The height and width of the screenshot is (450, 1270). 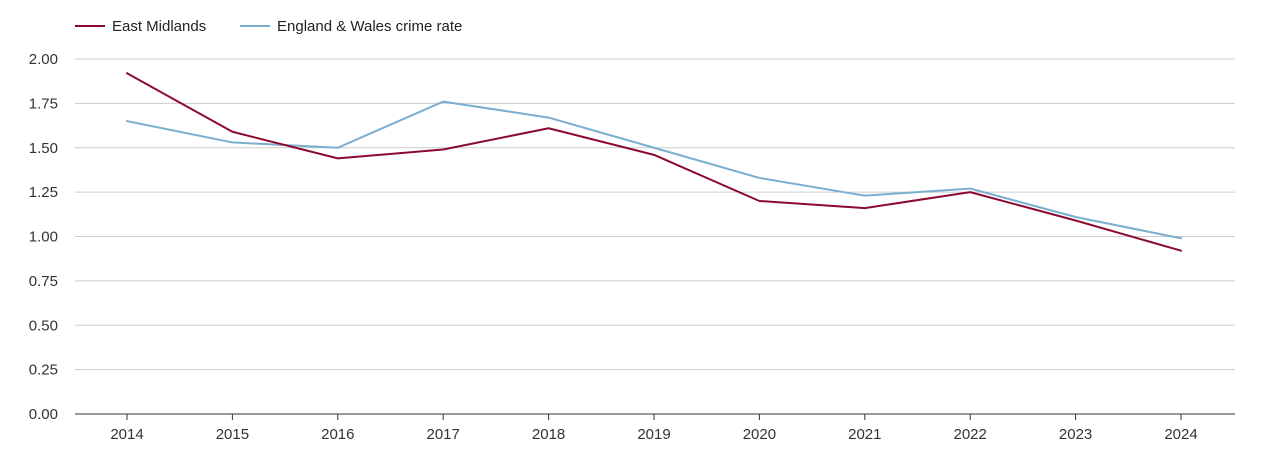 I want to click on y-tick-label: 1.00, so click(x=43, y=237).